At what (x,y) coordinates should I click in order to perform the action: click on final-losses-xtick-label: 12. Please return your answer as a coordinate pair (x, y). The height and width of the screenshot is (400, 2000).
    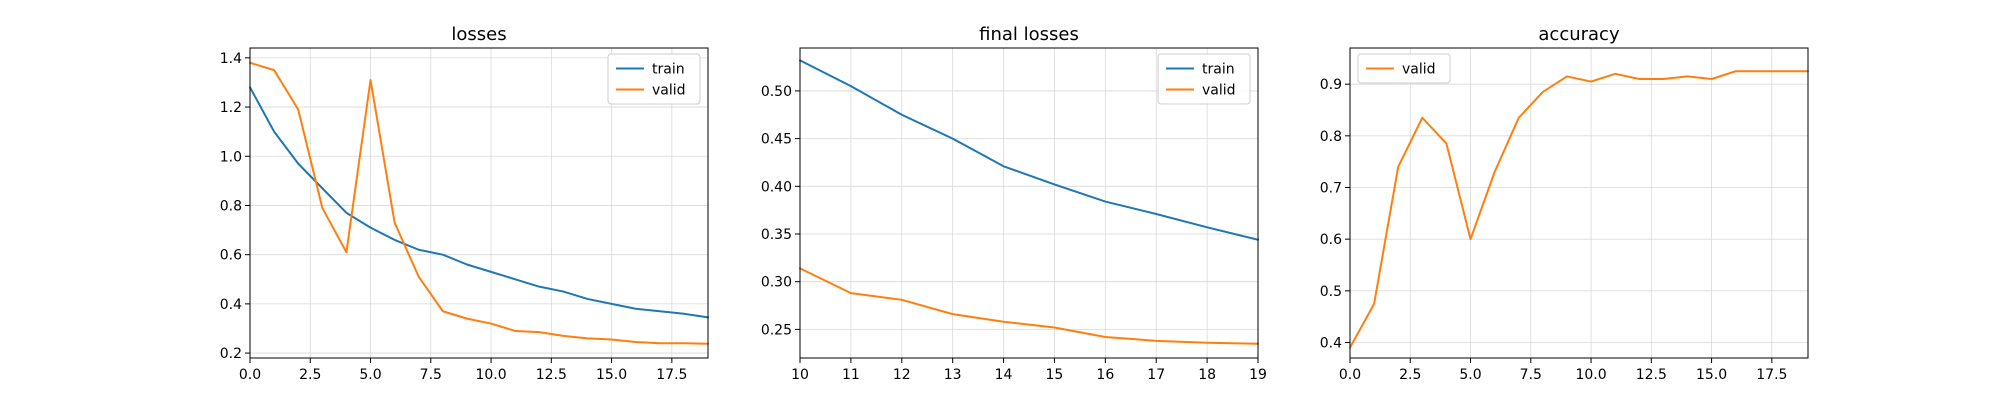
    Looking at the image, I should click on (902, 375).